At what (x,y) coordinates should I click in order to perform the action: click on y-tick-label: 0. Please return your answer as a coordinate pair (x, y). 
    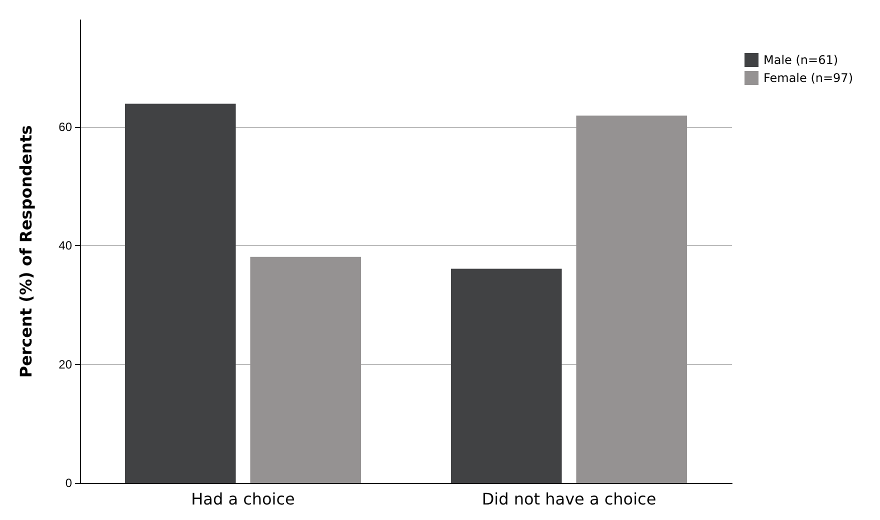
    Looking at the image, I should click on (68, 483).